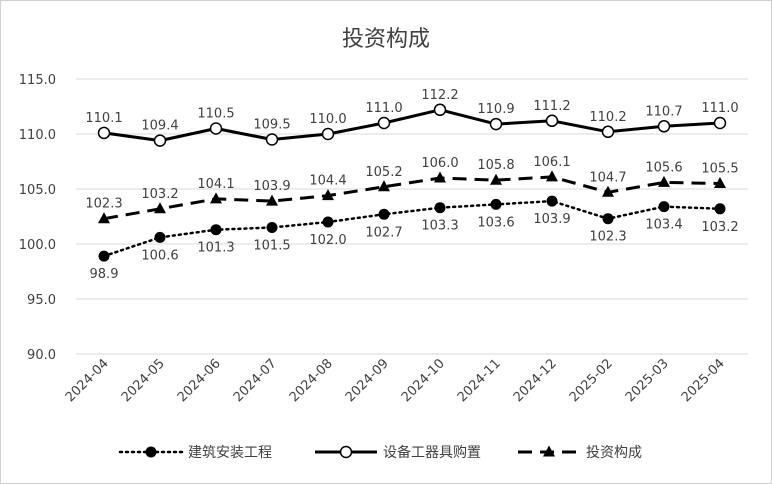 This screenshot has width=772, height=484. Describe the element at coordinates (607, 177) in the screenshot. I see `data-label: 104.7` at that location.